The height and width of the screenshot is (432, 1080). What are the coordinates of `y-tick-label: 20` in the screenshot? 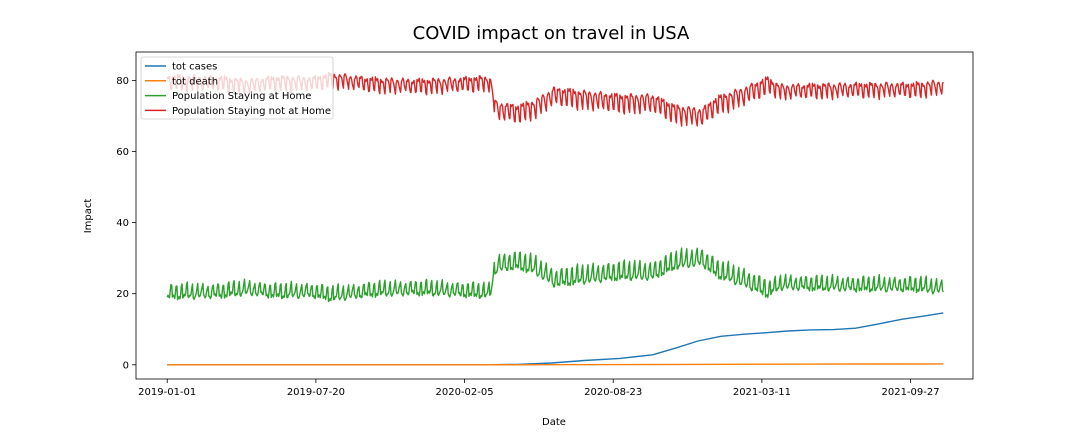 It's located at (122, 294).